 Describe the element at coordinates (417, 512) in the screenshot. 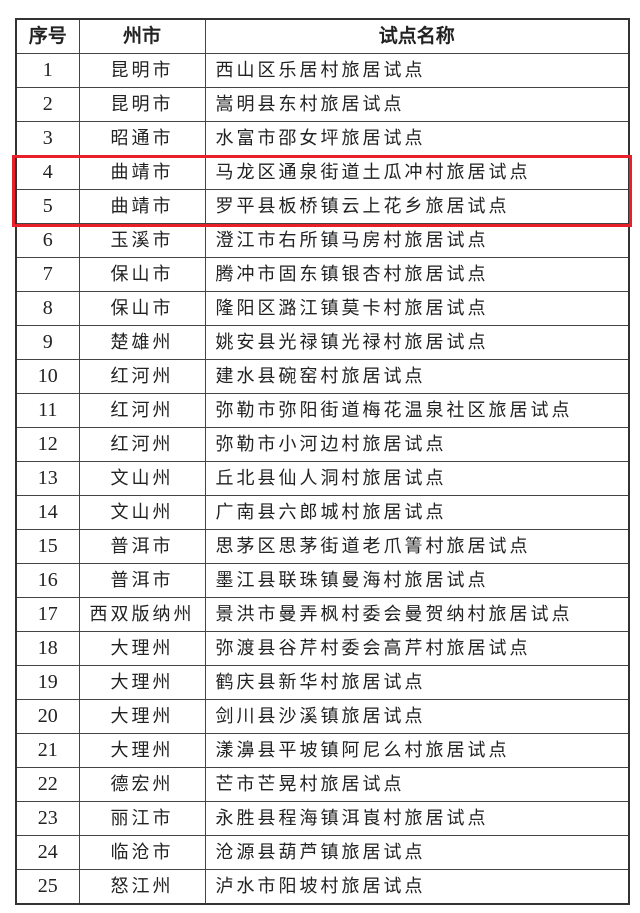

I see `row-site-name: 广南县六郎城村旅居试点` at that location.